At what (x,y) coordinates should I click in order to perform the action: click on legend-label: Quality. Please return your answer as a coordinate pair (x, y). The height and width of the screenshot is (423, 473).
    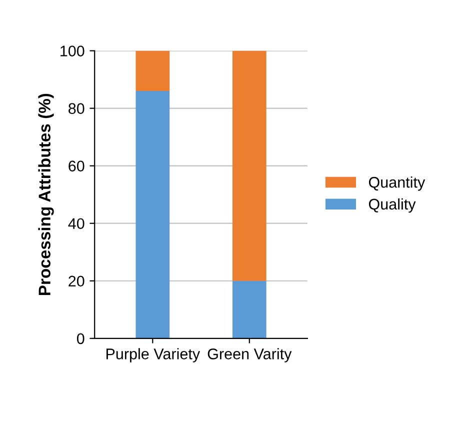
    Looking at the image, I should click on (392, 205).